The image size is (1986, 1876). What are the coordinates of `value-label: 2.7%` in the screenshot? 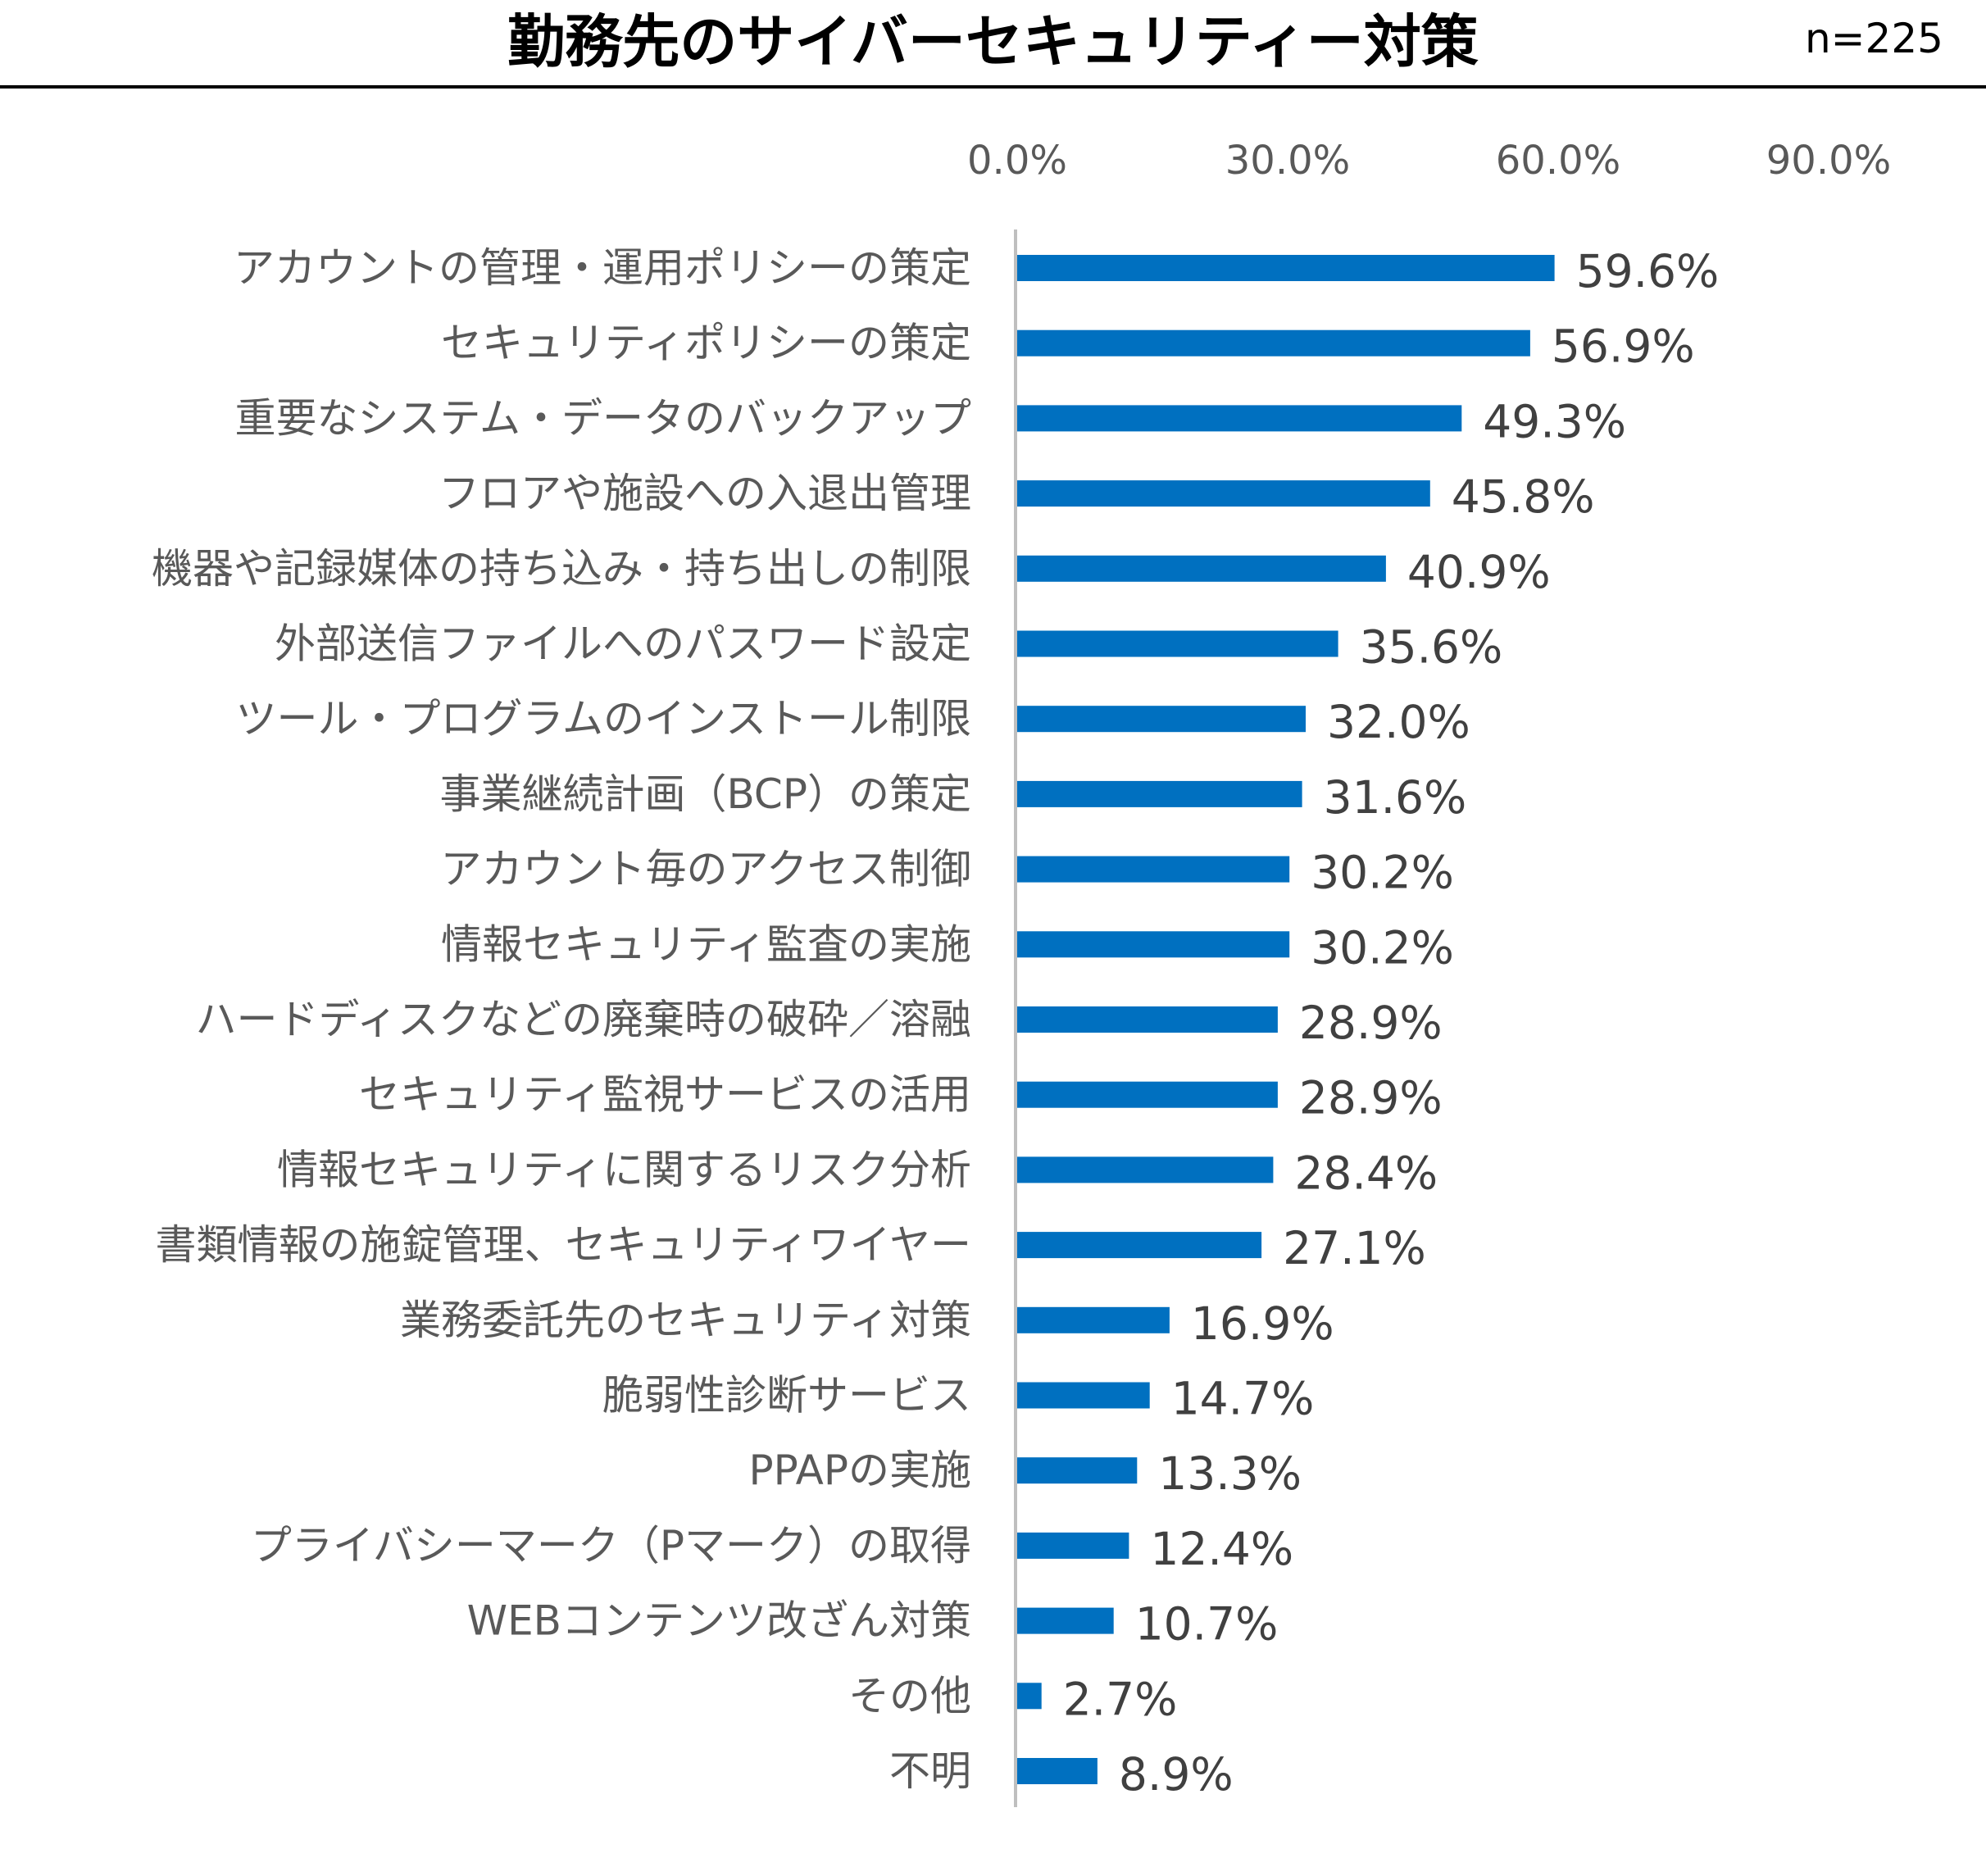 It's located at (1120, 1699).